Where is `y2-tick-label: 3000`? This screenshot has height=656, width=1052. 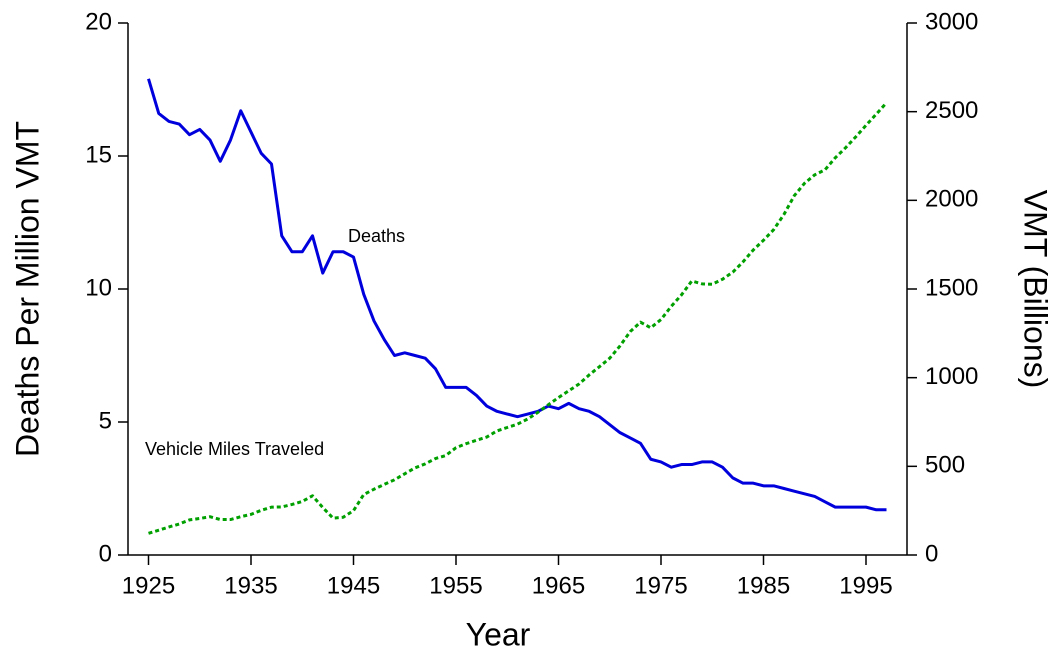
y2-tick-label: 3000 is located at coordinates (951, 21).